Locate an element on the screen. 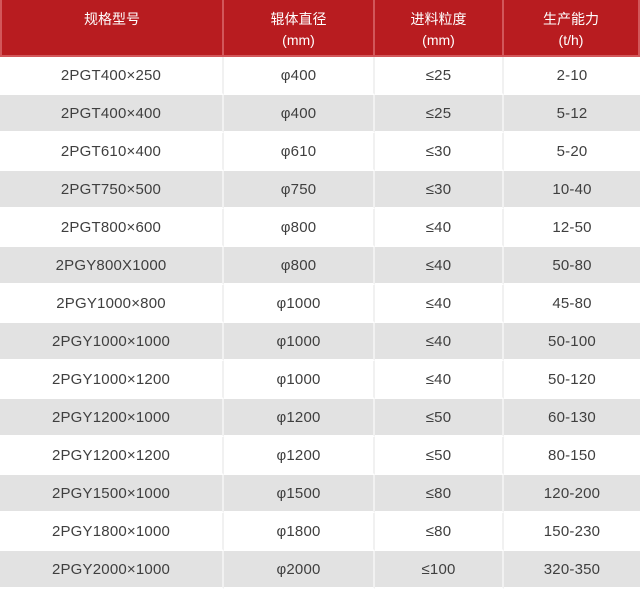  model-cell: 2PGY1800×1000 is located at coordinates (112, 532).